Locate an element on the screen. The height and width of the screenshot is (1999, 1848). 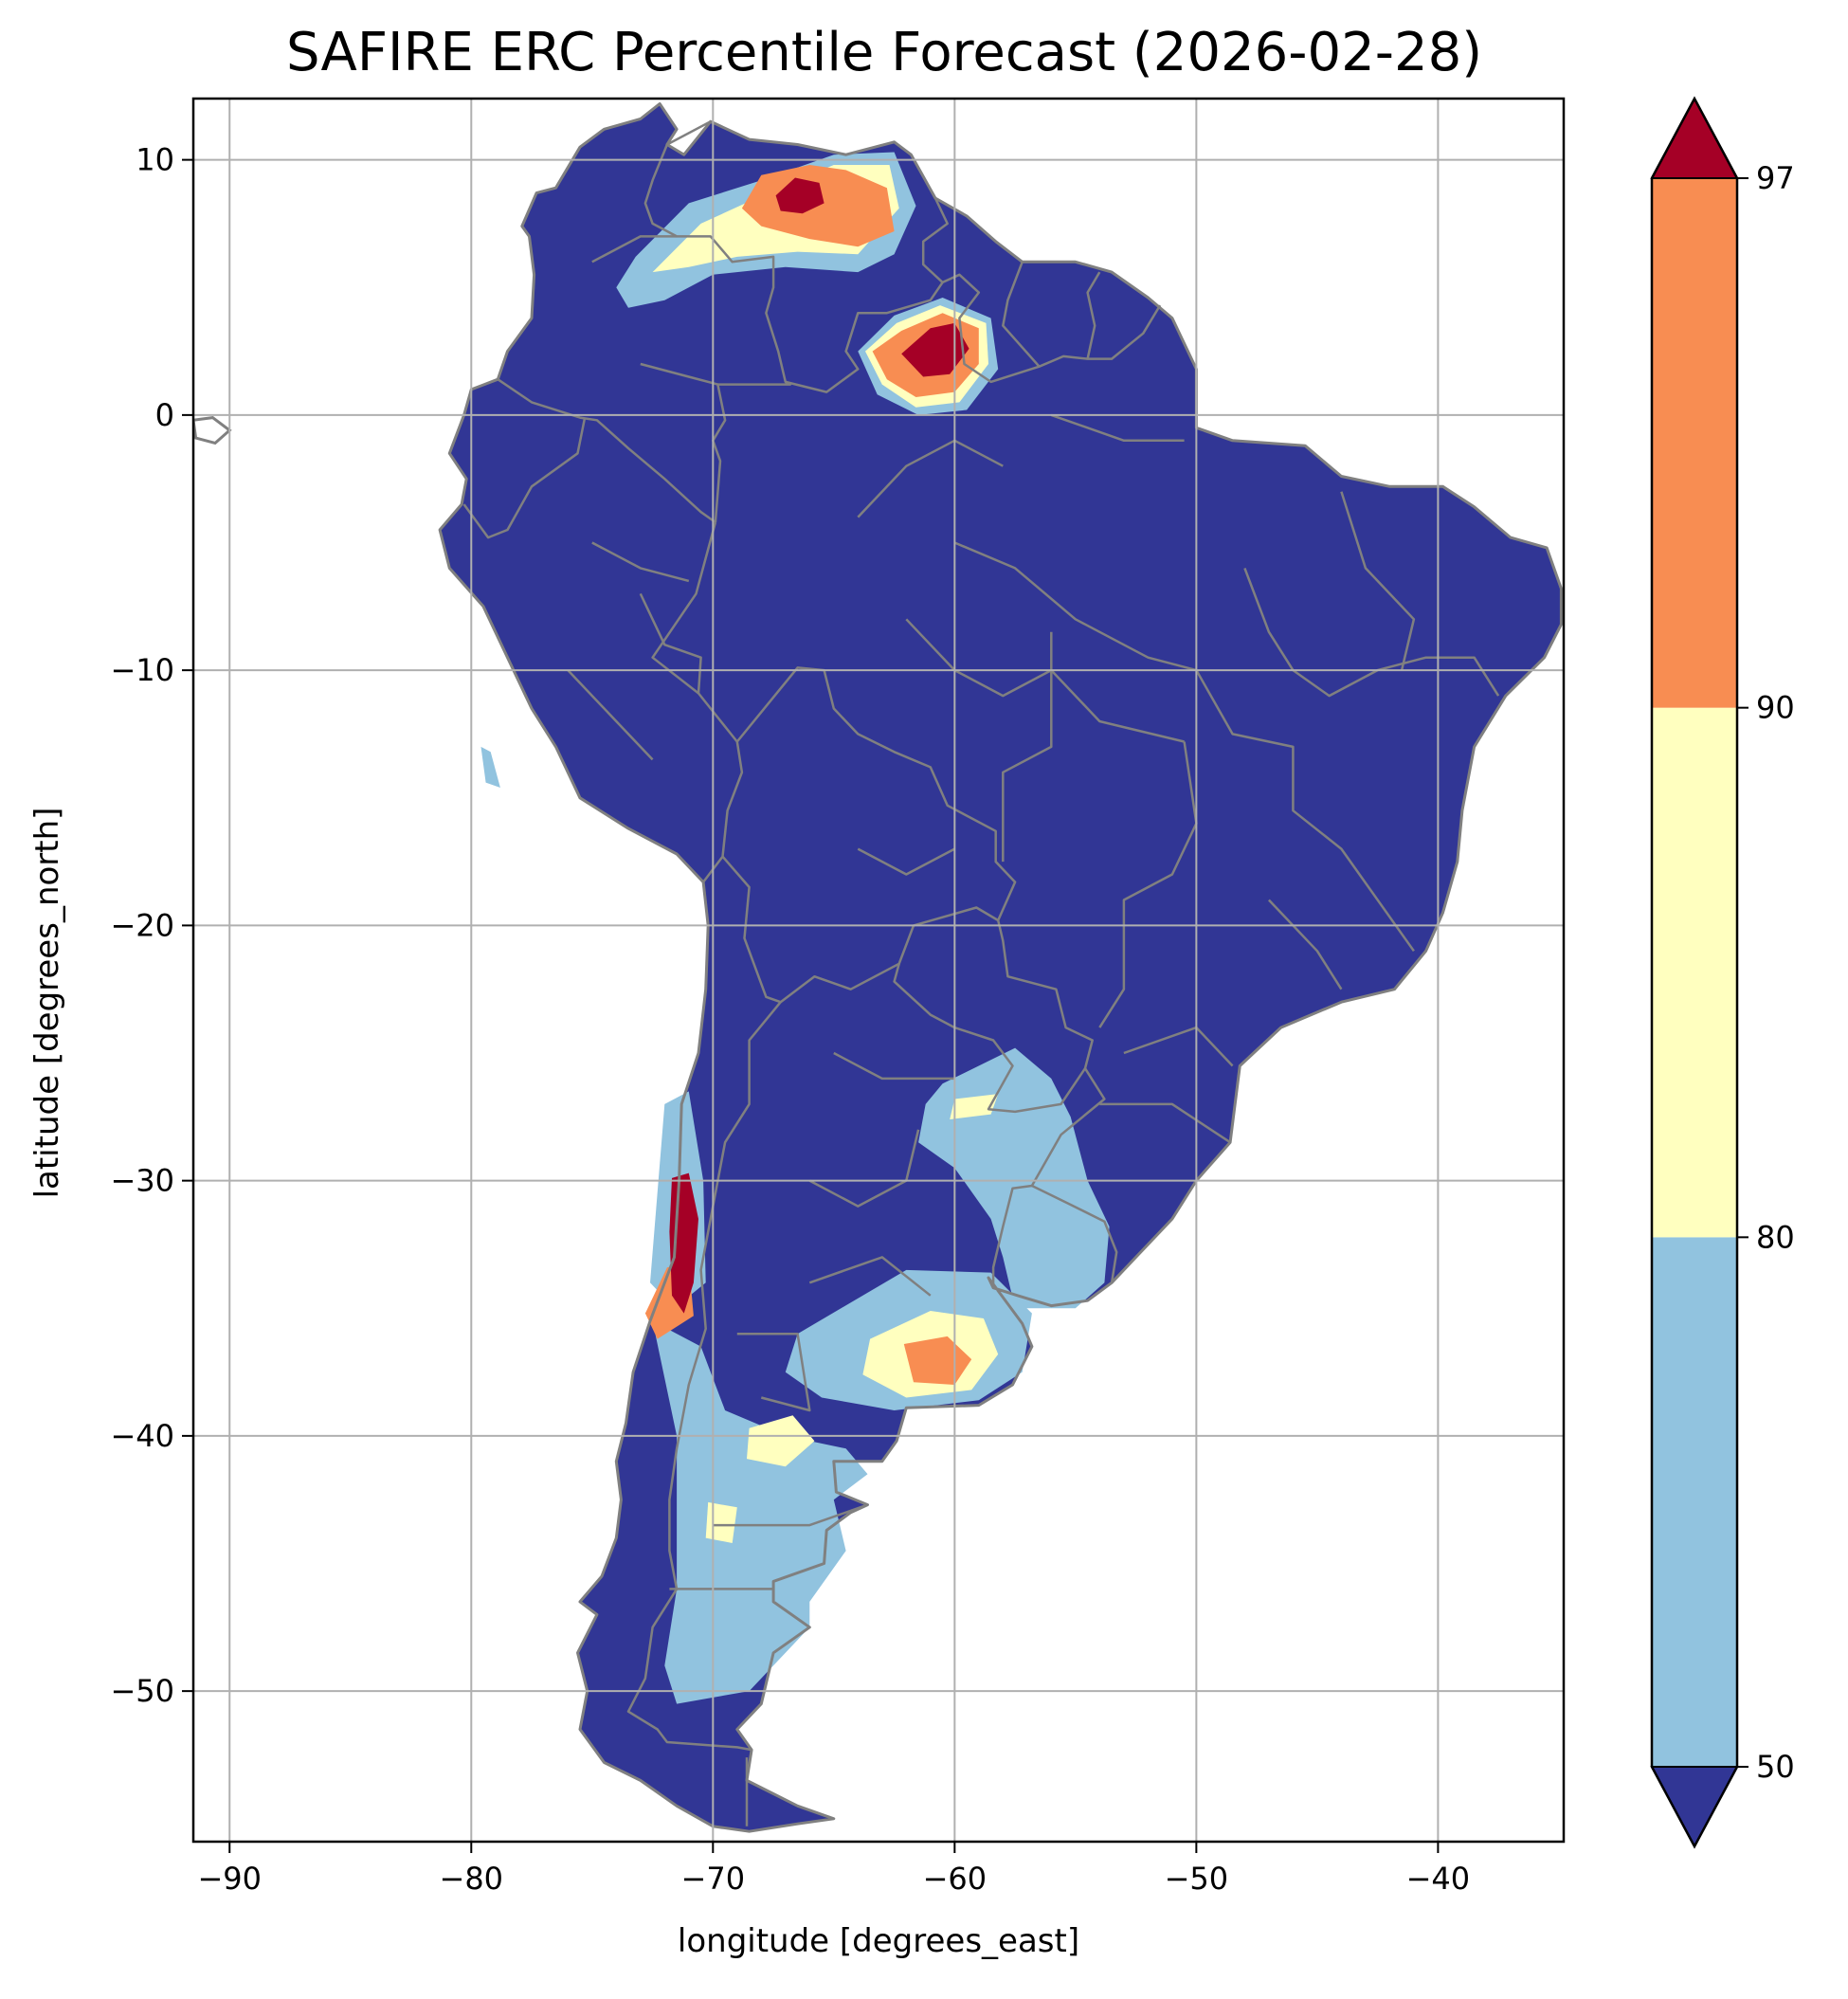
x-tick-label: −90 is located at coordinates (229, 1879).